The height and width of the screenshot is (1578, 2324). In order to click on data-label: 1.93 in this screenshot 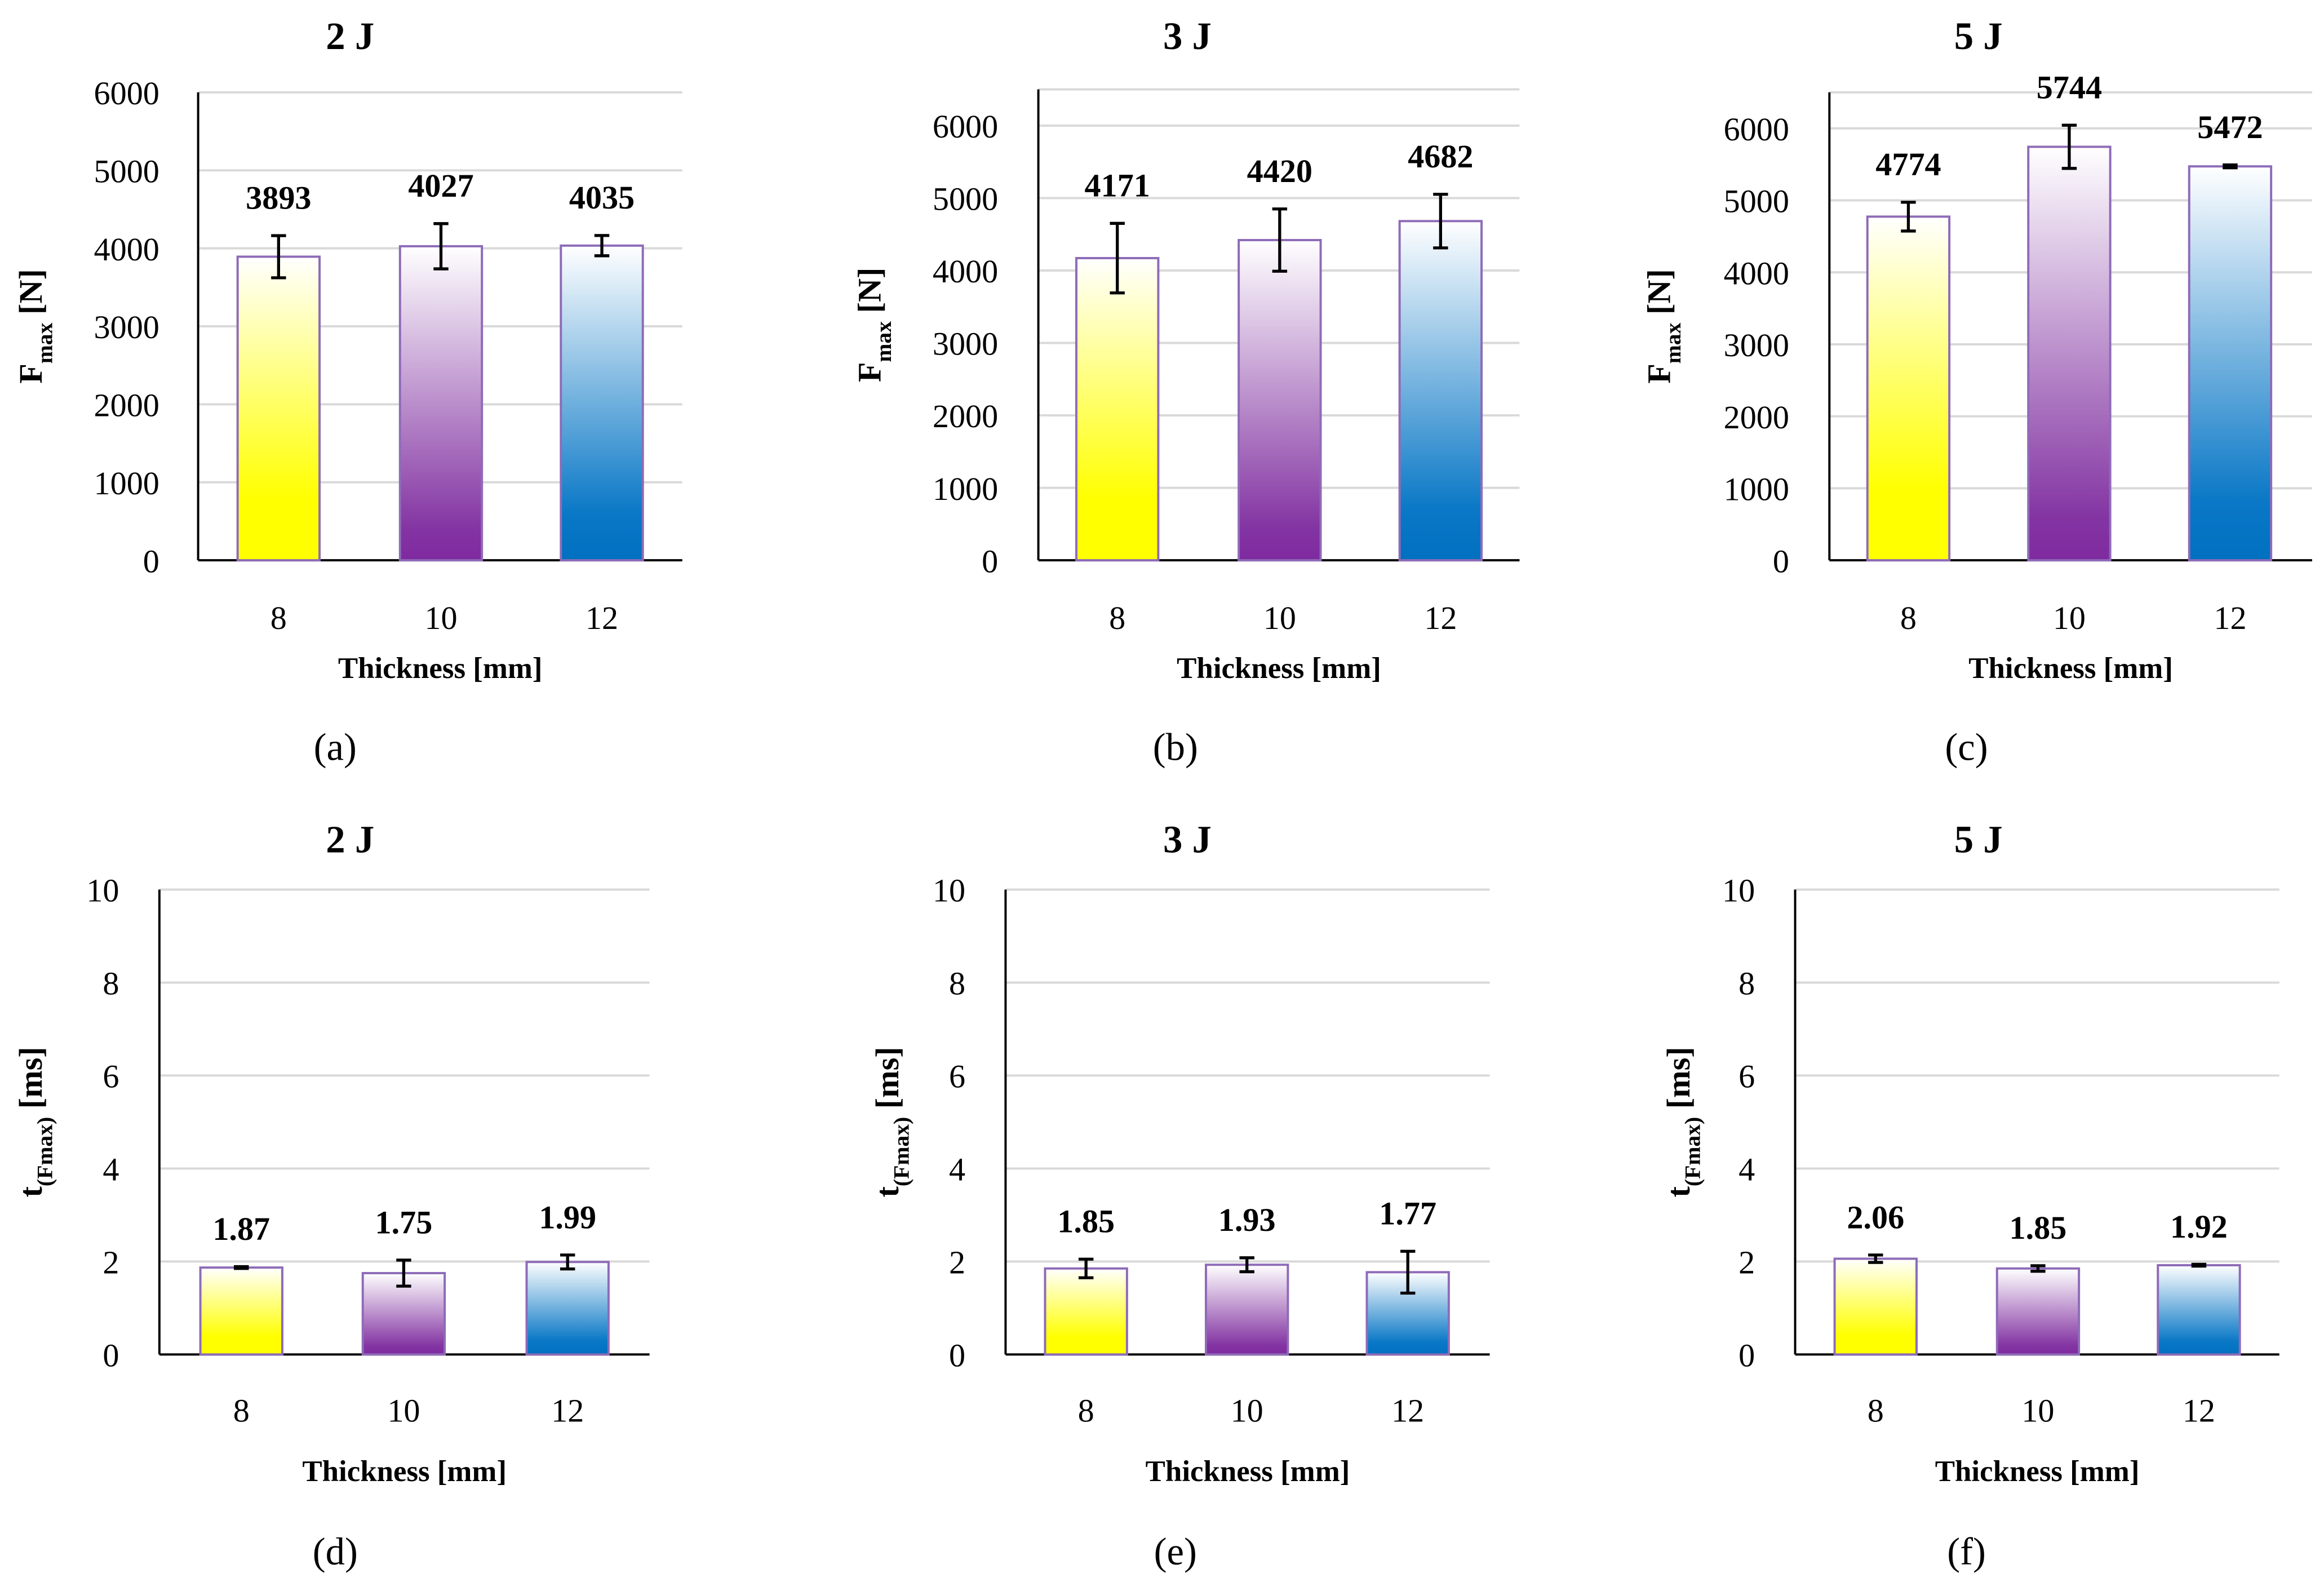, I will do `click(1247, 1220)`.